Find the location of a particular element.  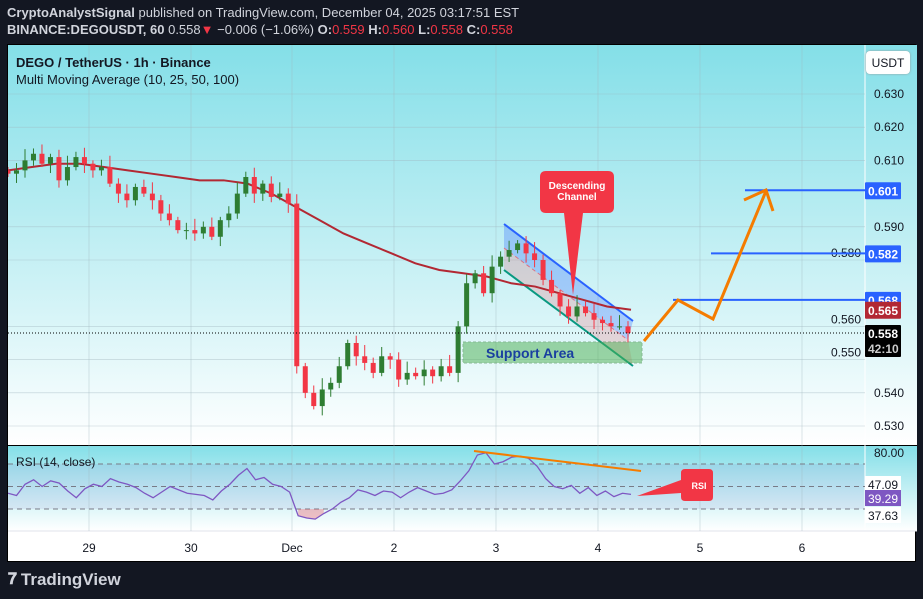

rsi-oversold-fill is located at coordinates (311, 514).